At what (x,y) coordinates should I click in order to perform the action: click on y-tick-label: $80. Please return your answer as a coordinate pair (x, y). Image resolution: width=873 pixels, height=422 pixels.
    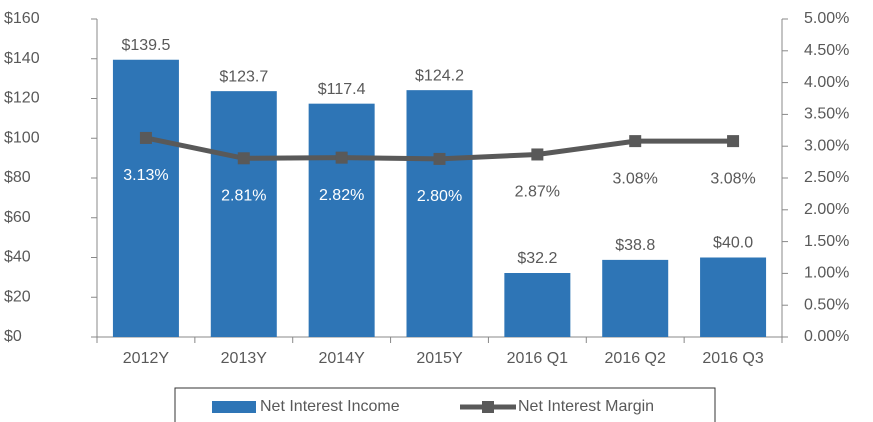
    Looking at the image, I should click on (17, 177).